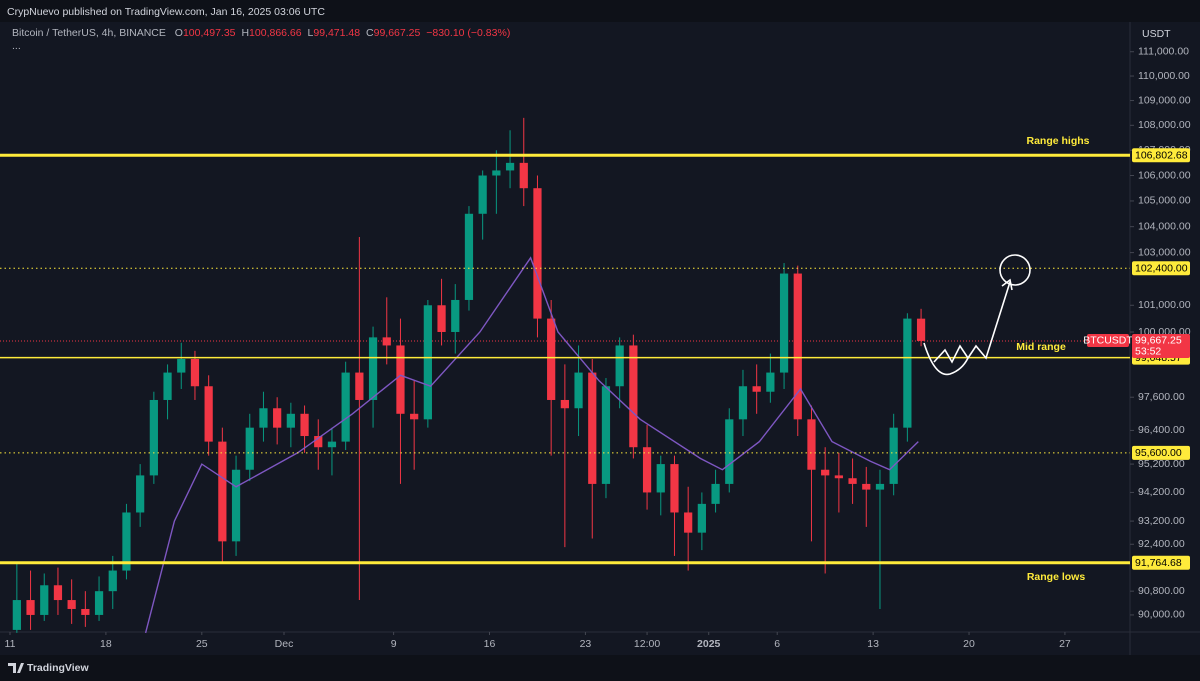 The width and height of the screenshot is (1200, 681). What do you see at coordinates (586, 644) in the screenshot?
I see `x-tick-label: 23` at bounding box center [586, 644].